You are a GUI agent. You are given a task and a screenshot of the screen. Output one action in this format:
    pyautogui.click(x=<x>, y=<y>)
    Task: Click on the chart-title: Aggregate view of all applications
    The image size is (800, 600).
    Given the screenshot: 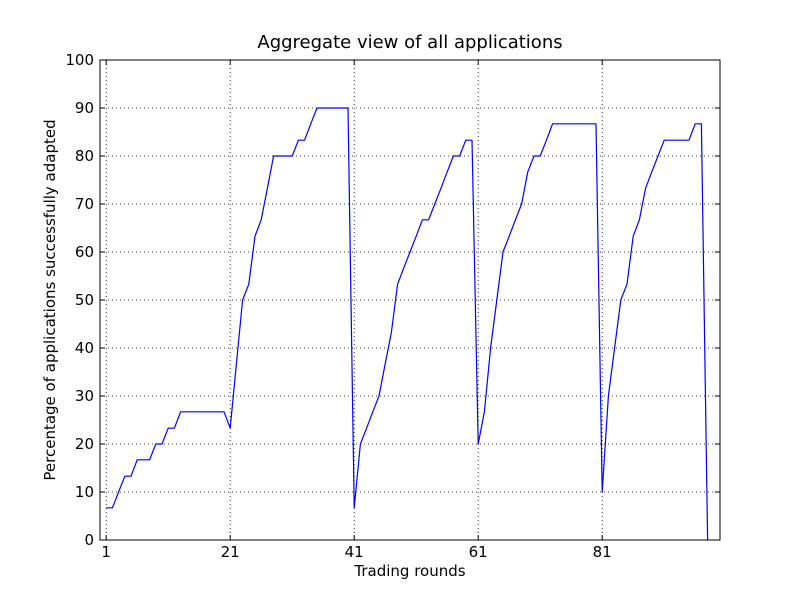 What is the action you would take?
    pyautogui.click(x=409, y=42)
    